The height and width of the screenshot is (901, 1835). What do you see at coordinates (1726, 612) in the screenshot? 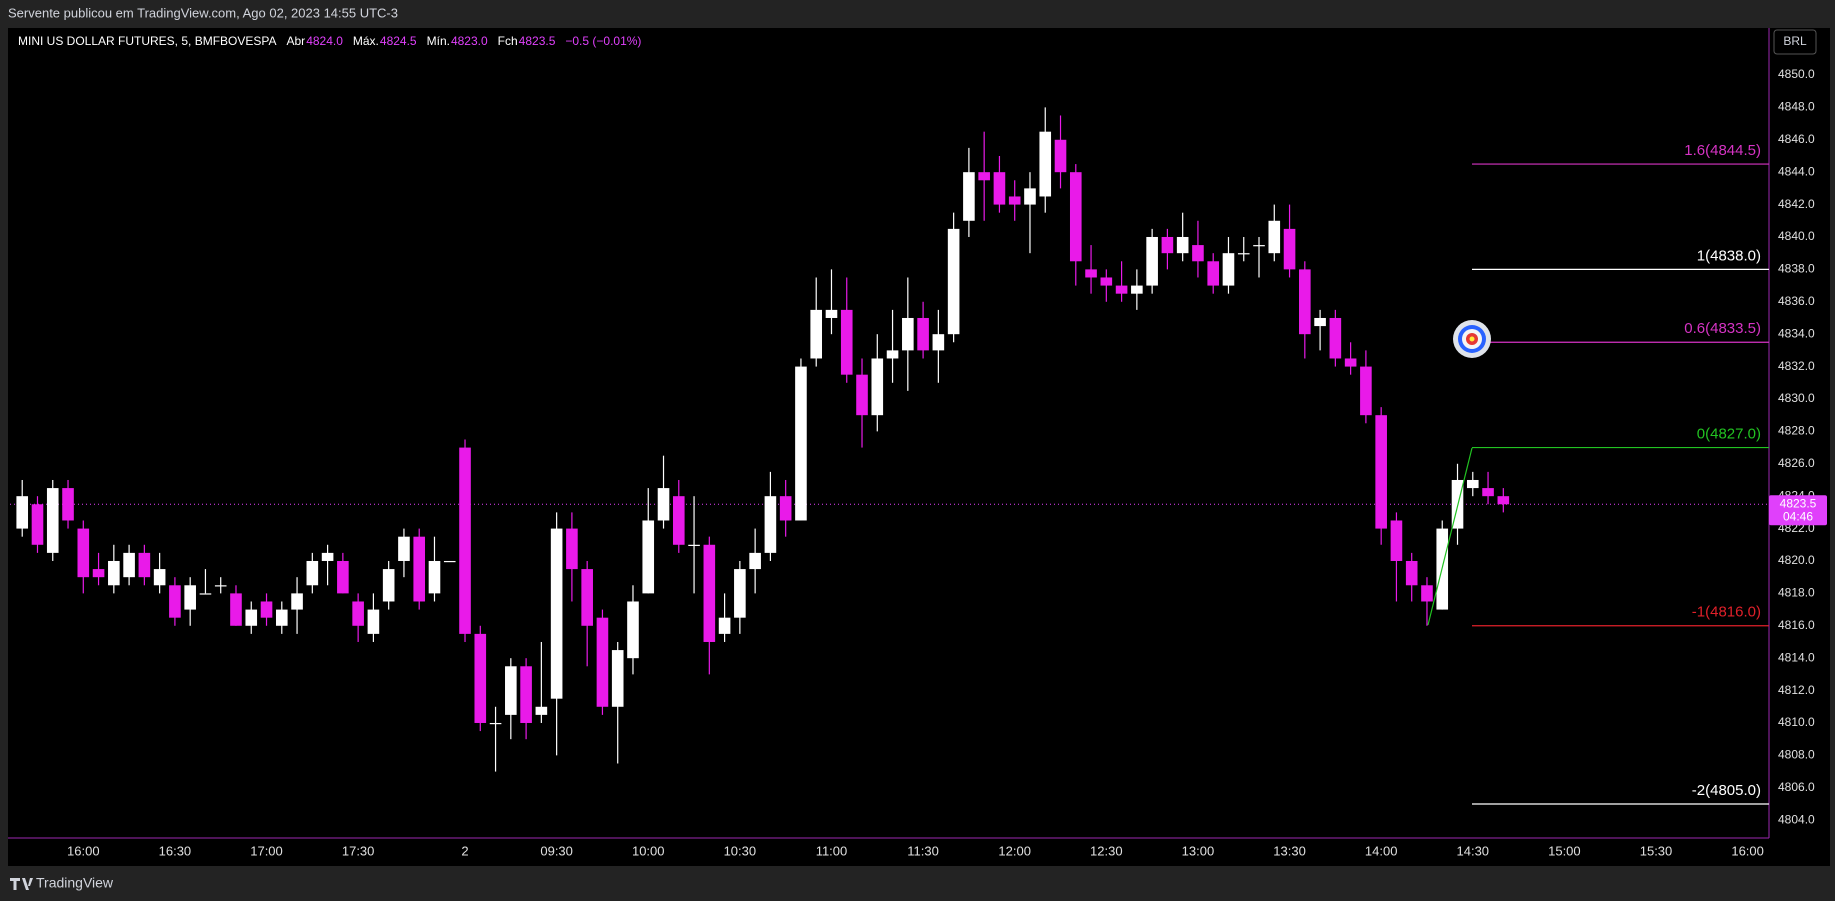
I see `fib-level-label: -1(4816.0)` at bounding box center [1726, 612].